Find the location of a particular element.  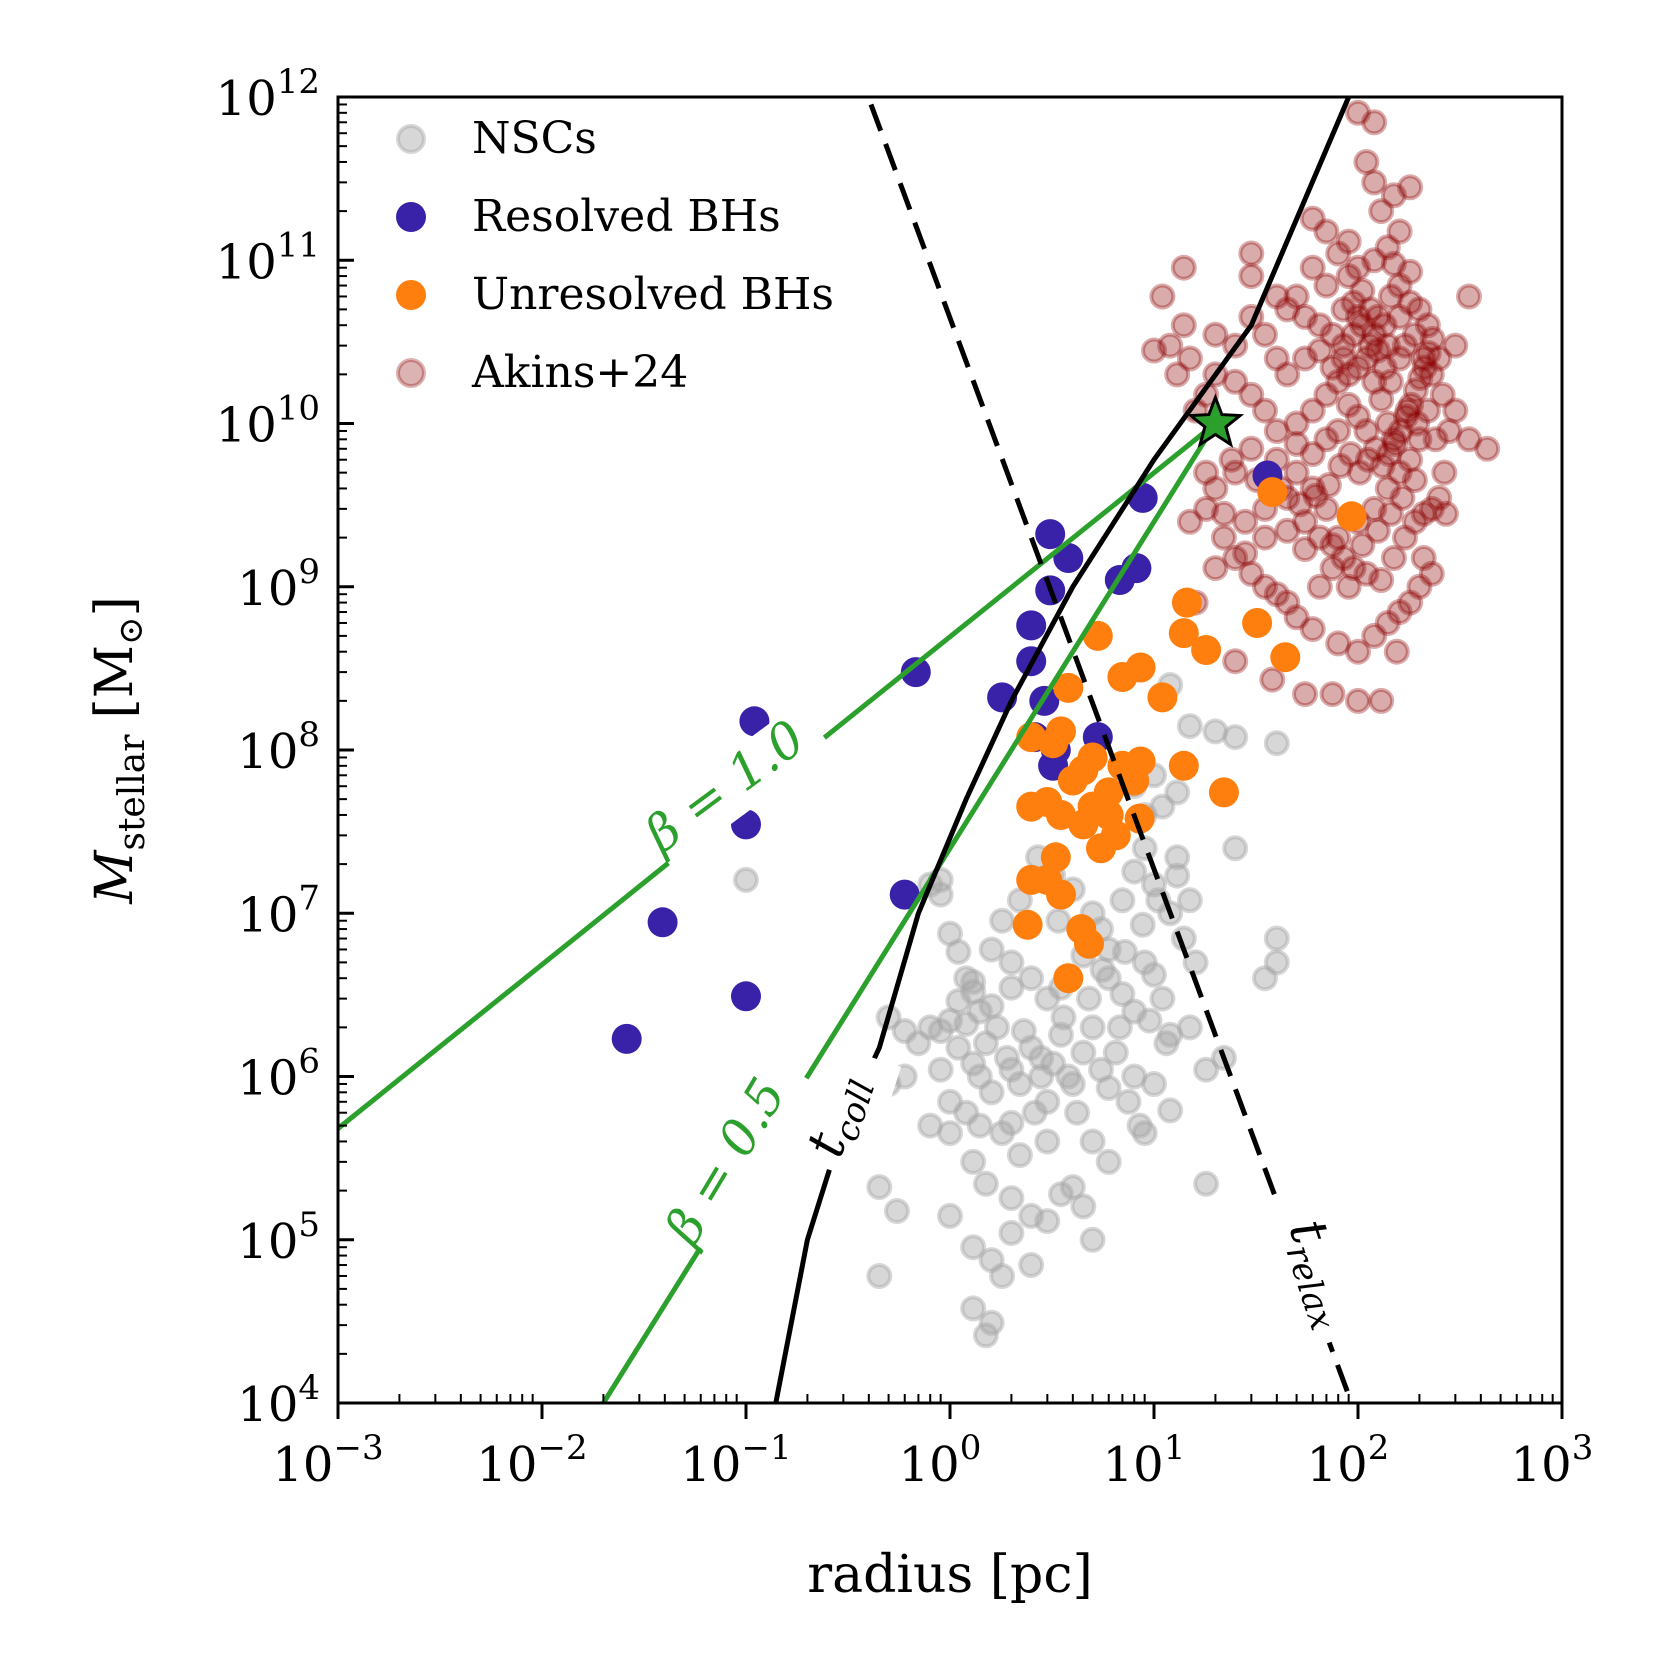

legend-label-akins: Akins+24 is located at coordinates (579, 372).